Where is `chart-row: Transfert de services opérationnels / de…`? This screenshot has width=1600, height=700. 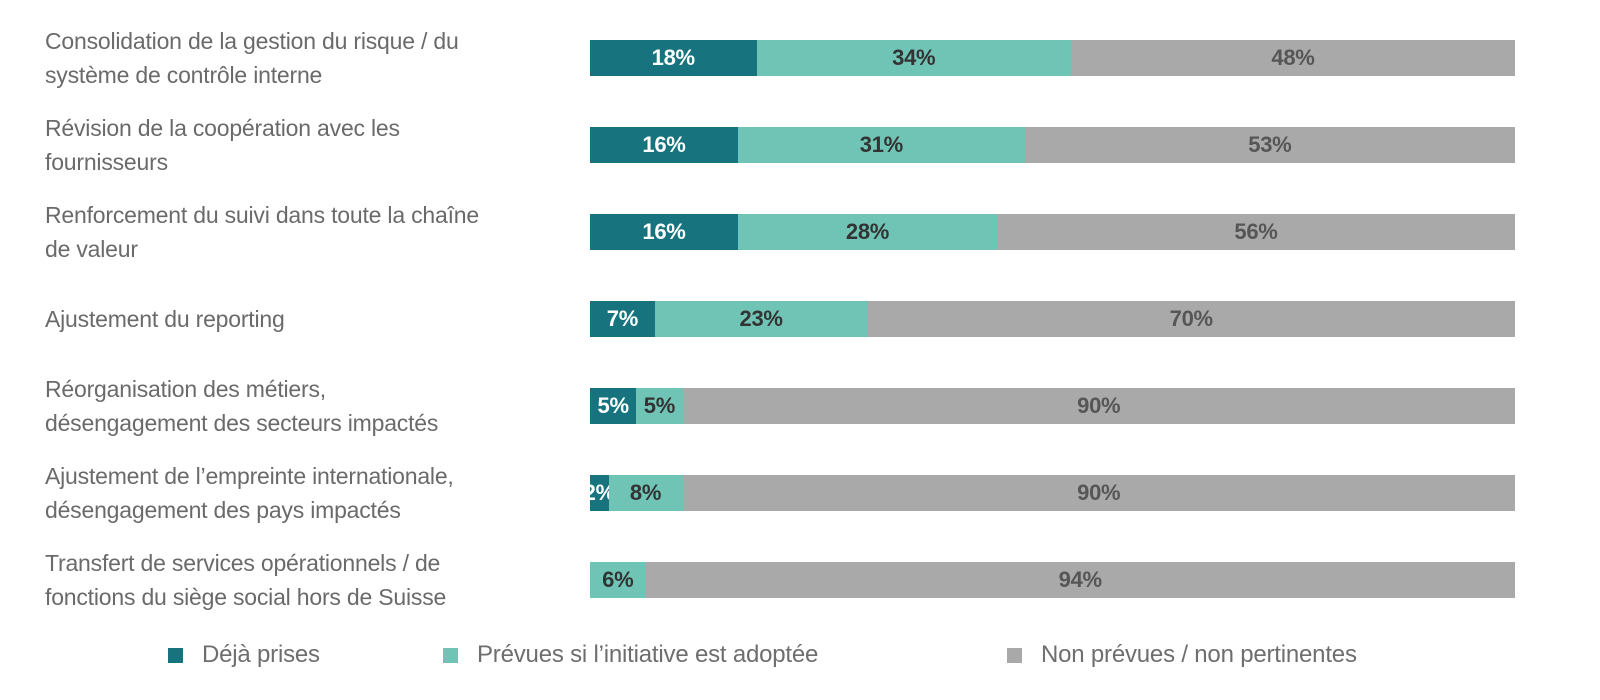 chart-row: Transfert de services opérationnels / de… is located at coordinates (780, 580).